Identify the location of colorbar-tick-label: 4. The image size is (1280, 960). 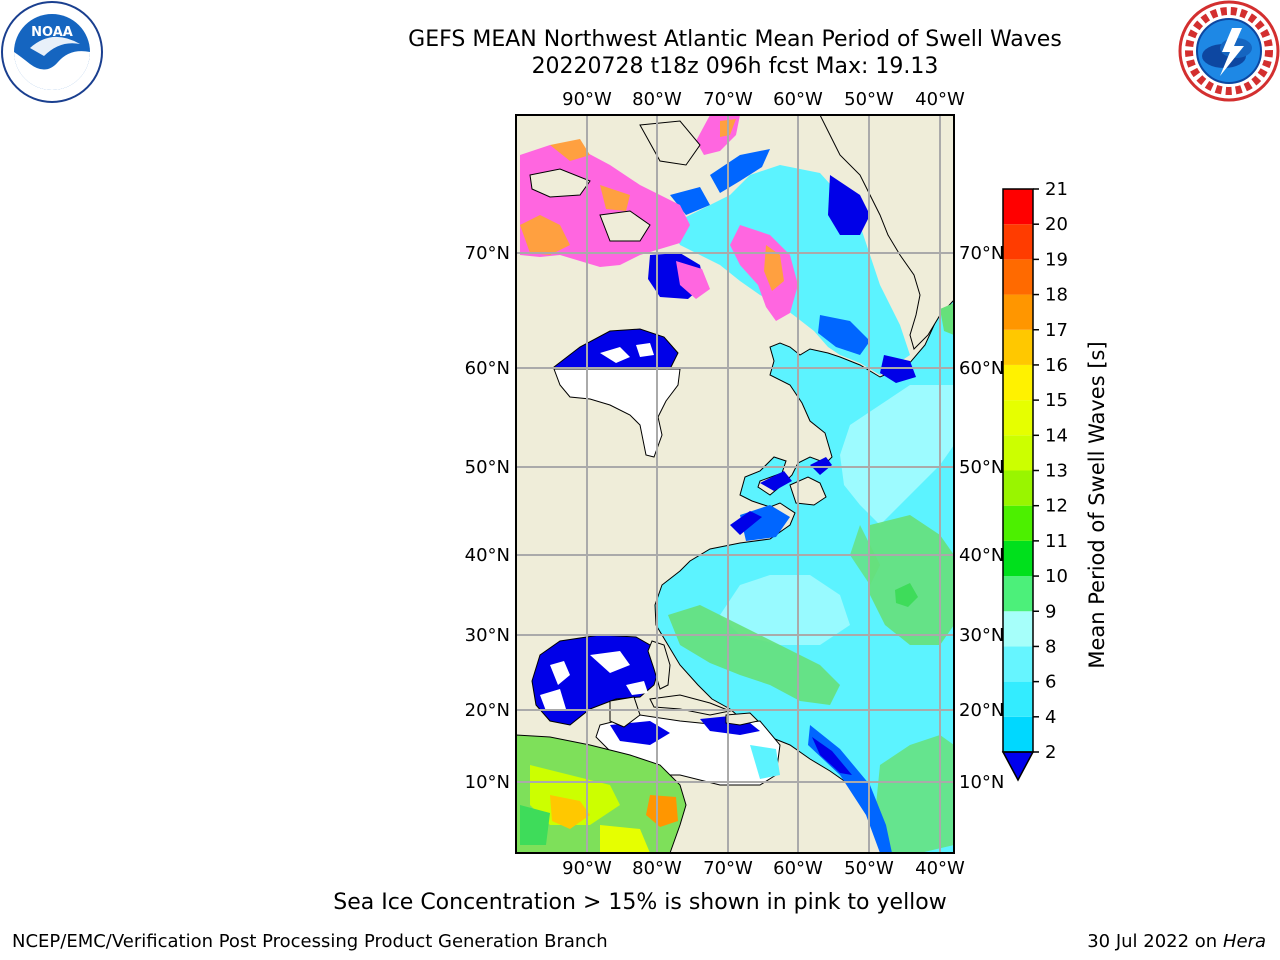
(1050, 717).